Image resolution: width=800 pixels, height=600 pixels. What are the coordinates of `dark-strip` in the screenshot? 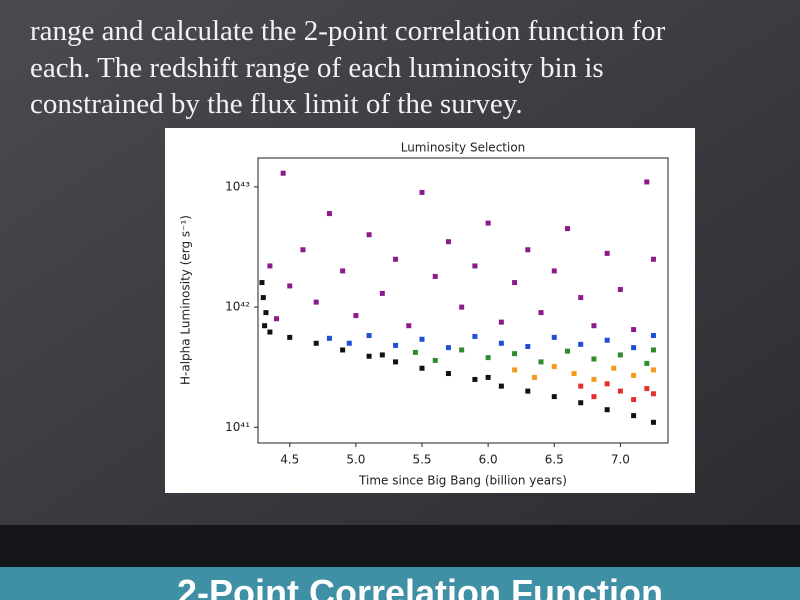 It's located at (400, 546).